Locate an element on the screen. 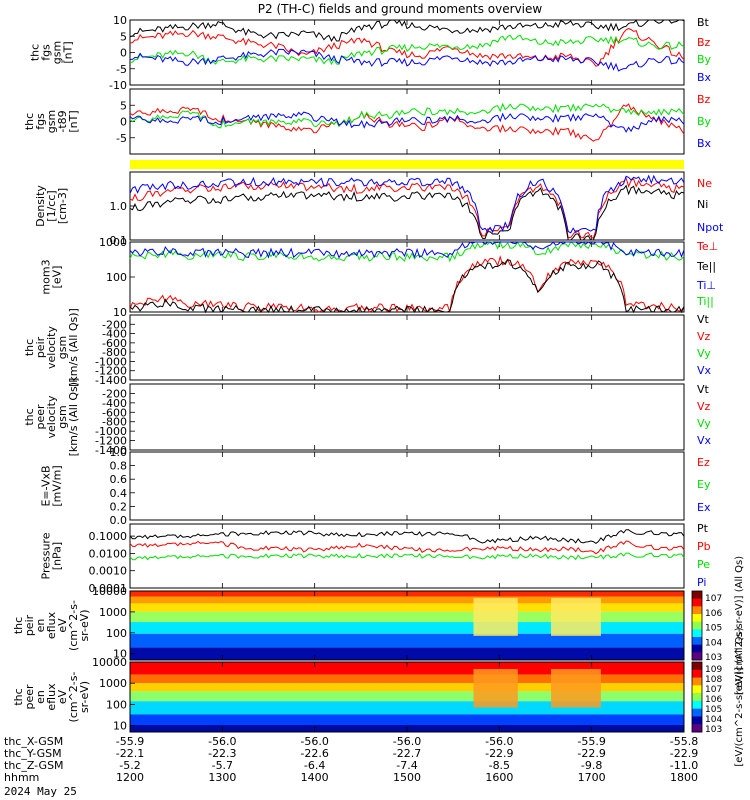 The height and width of the screenshot is (800, 750). colorbar-tick-label: 109 is located at coordinates (713, 670).